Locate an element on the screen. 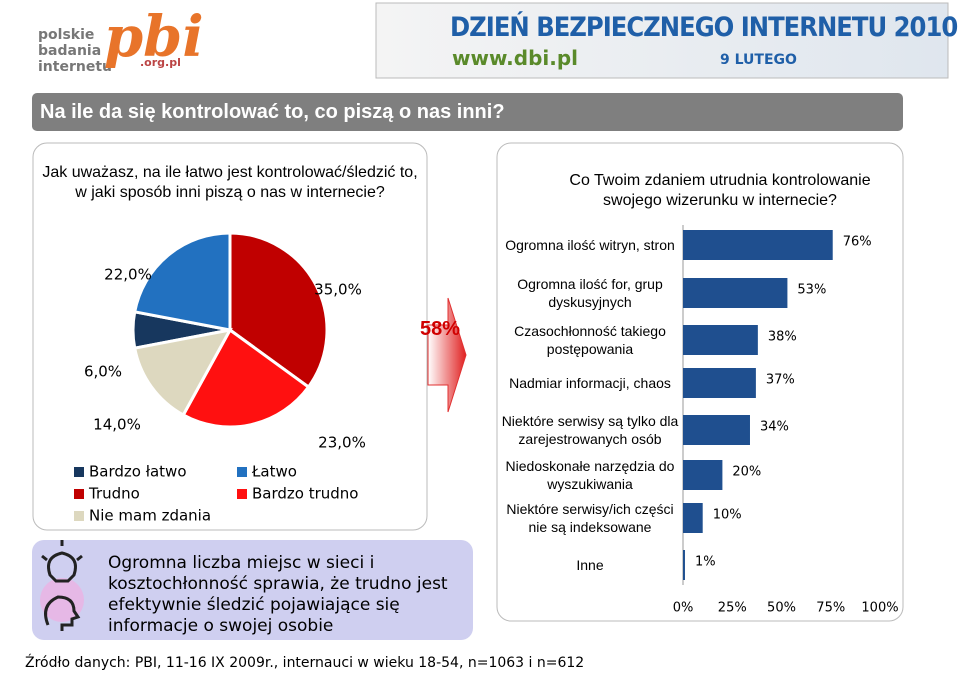 This screenshot has width=959, height=674. category-label: Czasochłonność takiego postępowania is located at coordinates (590, 340).